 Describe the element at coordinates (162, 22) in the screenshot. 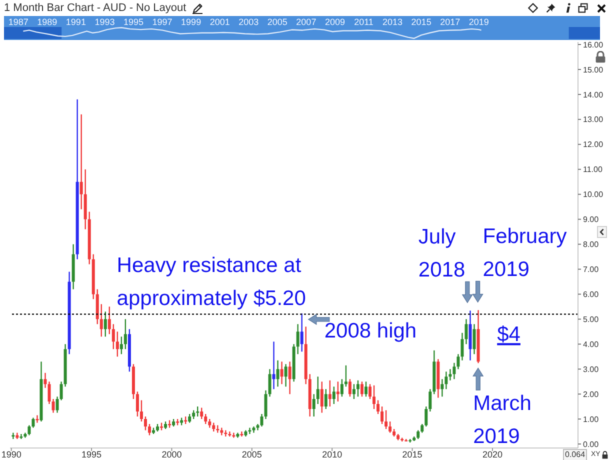

I see `x-tick-label: 1997` at that location.